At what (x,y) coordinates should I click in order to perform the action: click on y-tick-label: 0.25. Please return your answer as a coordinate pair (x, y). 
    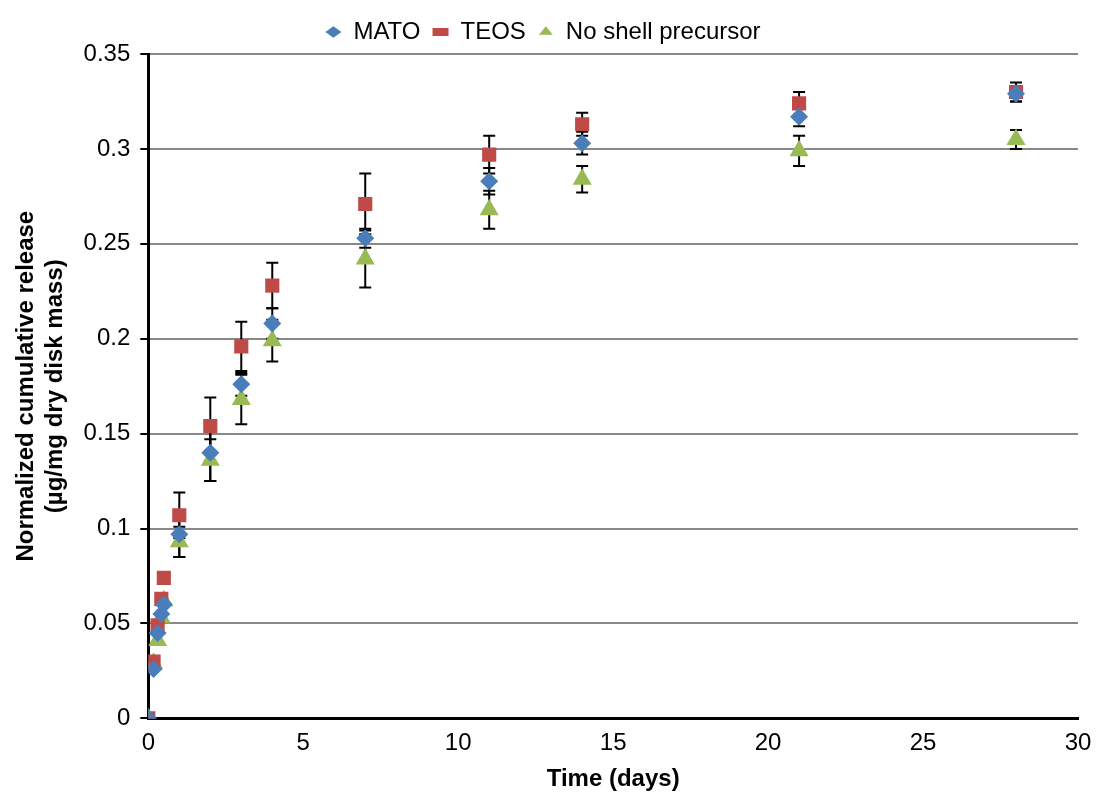
    Looking at the image, I should click on (107, 242).